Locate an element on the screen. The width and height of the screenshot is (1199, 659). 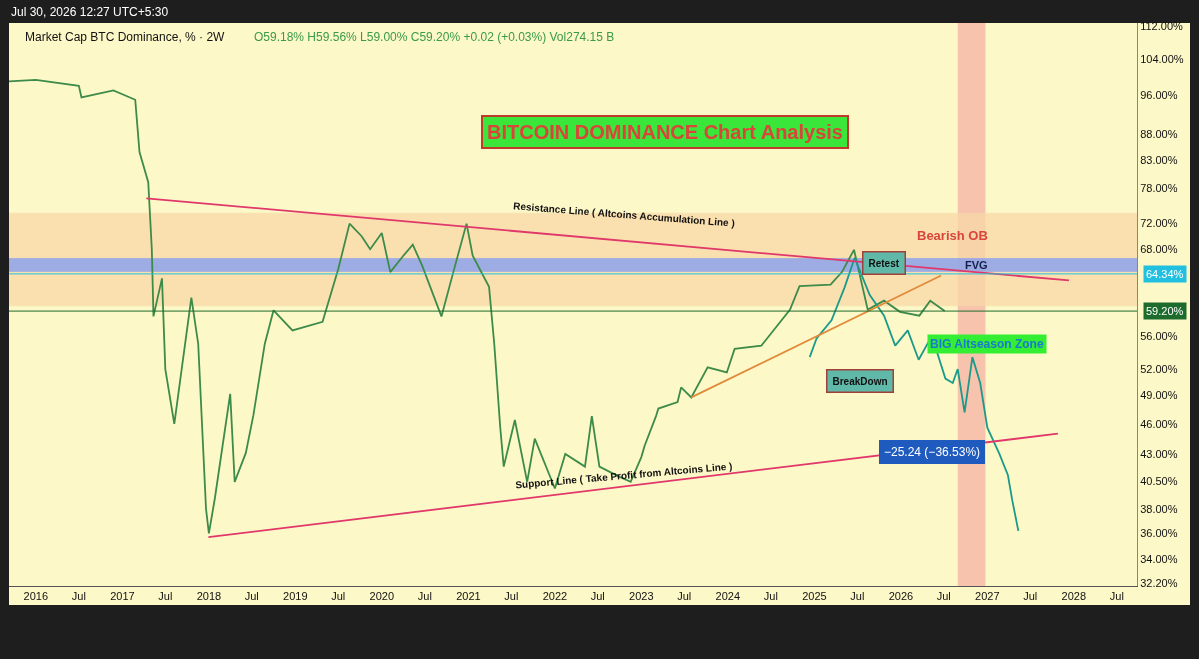
y-tick-label: 104.00% is located at coordinates (1162, 59).